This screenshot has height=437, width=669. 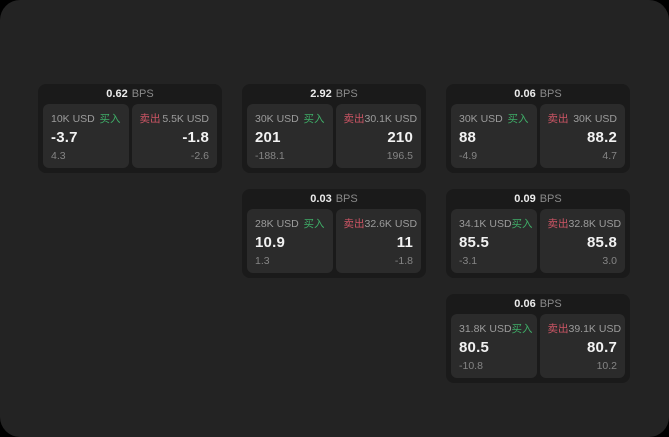 What do you see at coordinates (270, 242) in the screenshot?
I see `buy-price: 10.9` at bounding box center [270, 242].